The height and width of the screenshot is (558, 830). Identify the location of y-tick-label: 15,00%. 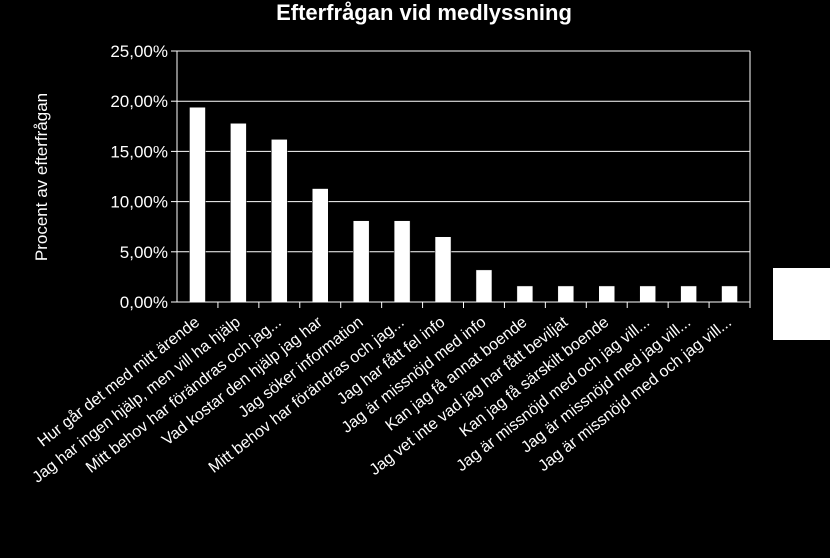
(139, 151).